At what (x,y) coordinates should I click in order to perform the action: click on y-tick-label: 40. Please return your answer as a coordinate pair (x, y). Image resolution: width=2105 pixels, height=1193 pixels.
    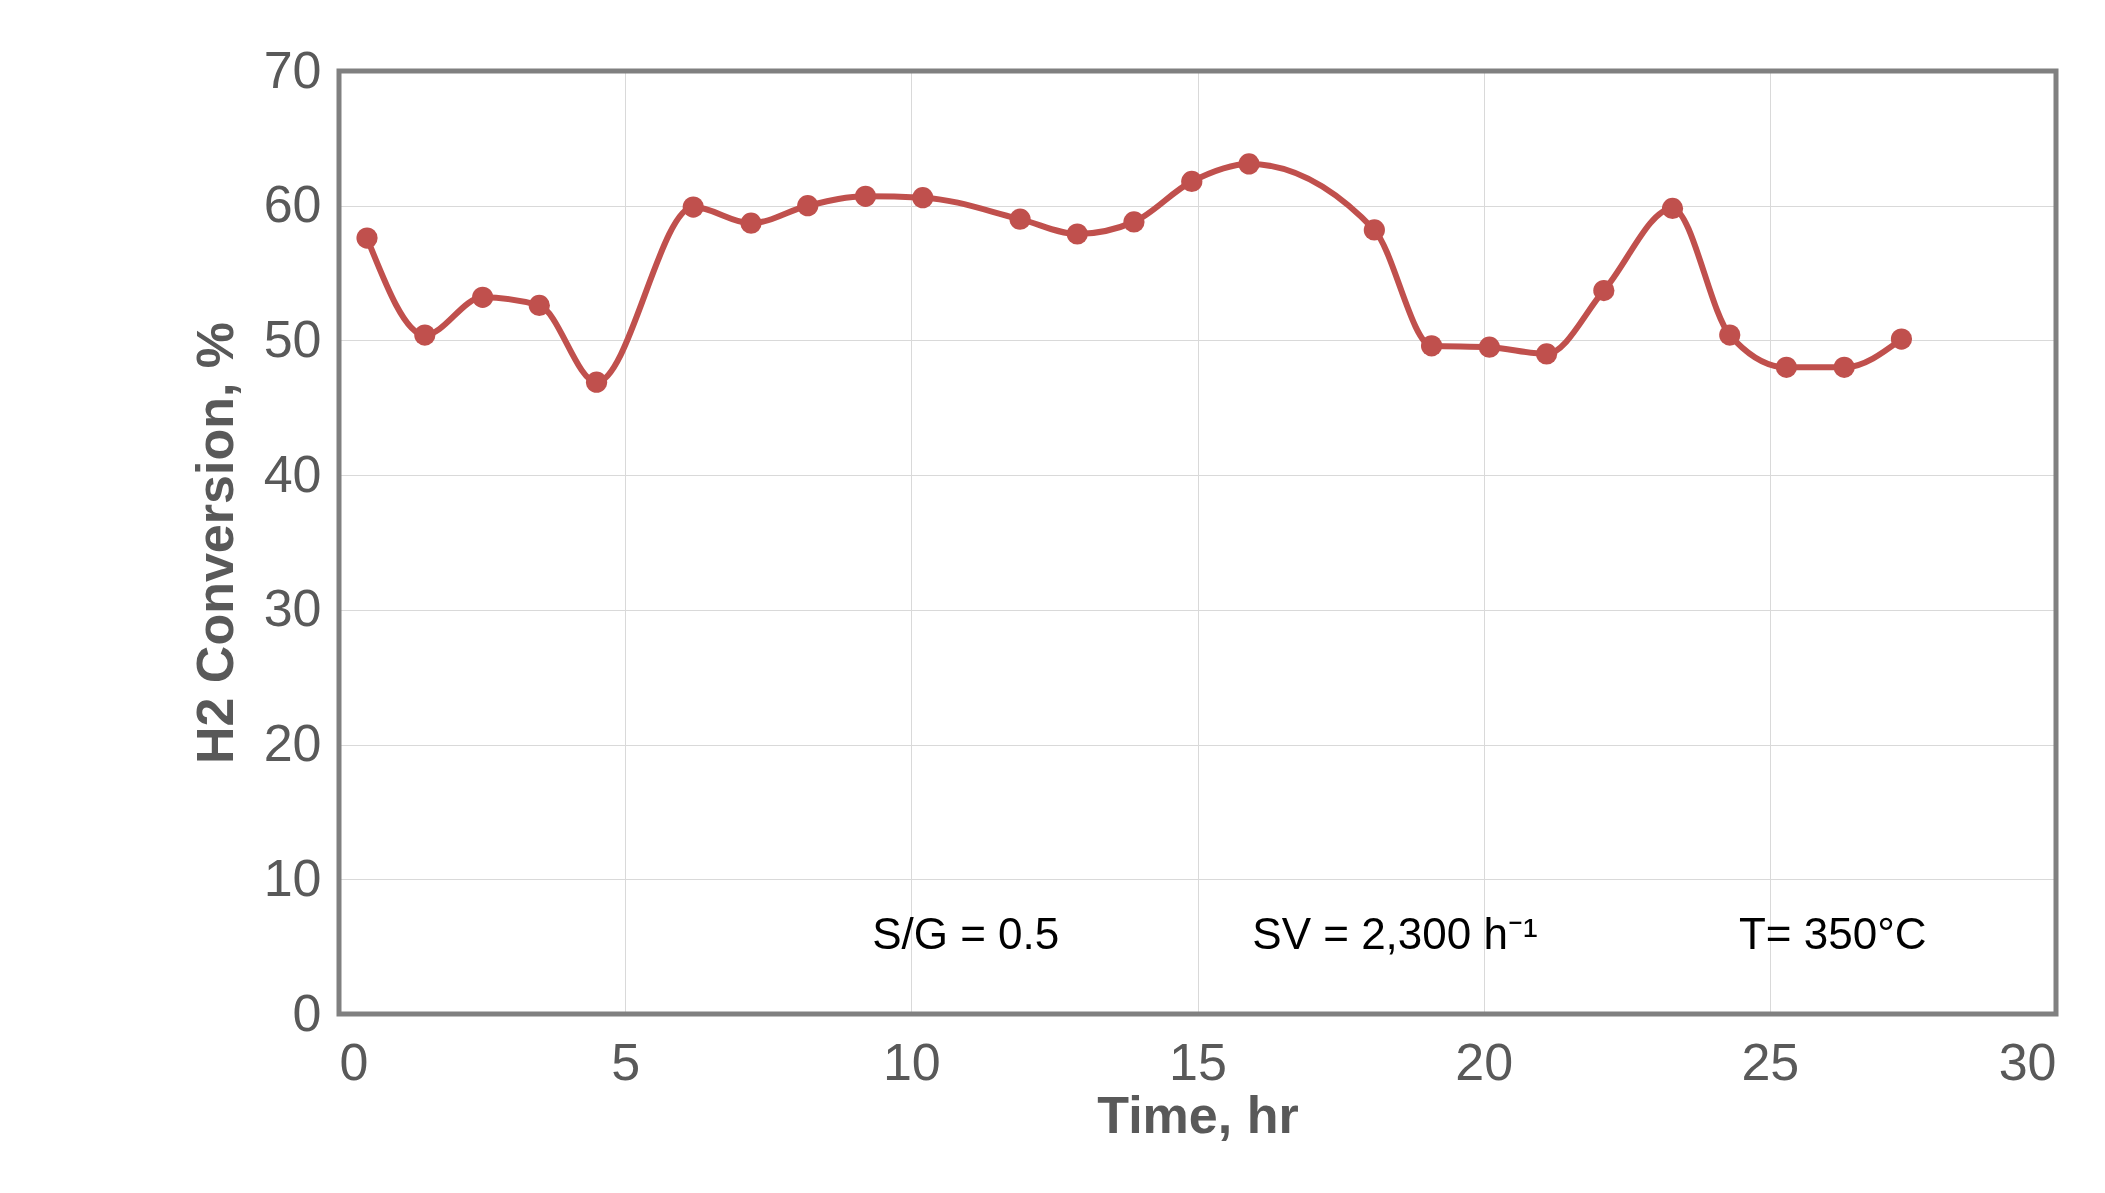
    Looking at the image, I should click on (292, 473).